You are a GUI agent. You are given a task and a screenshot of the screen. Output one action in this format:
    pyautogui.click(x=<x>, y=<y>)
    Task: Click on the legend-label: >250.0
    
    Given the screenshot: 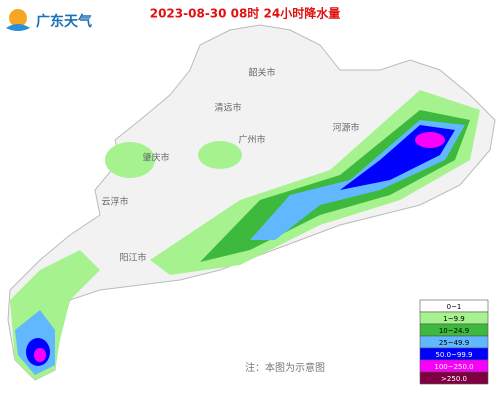 What is the action you would take?
    pyautogui.click(x=454, y=379)
    